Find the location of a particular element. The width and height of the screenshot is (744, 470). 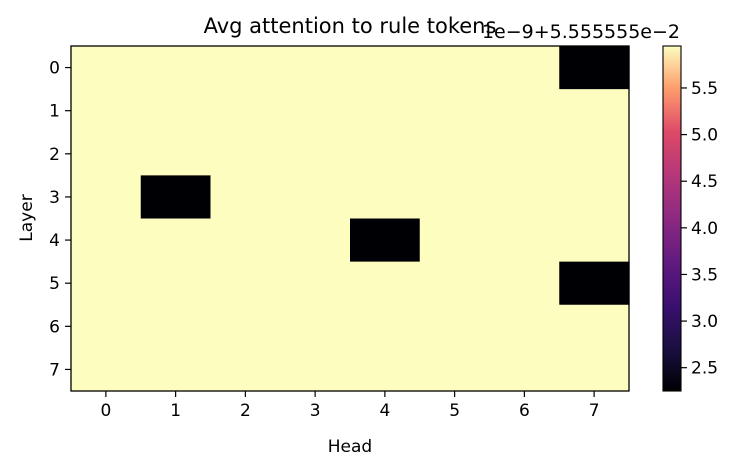

colorbar-tick-label: 5.5 is located at coordinates (704, 89).